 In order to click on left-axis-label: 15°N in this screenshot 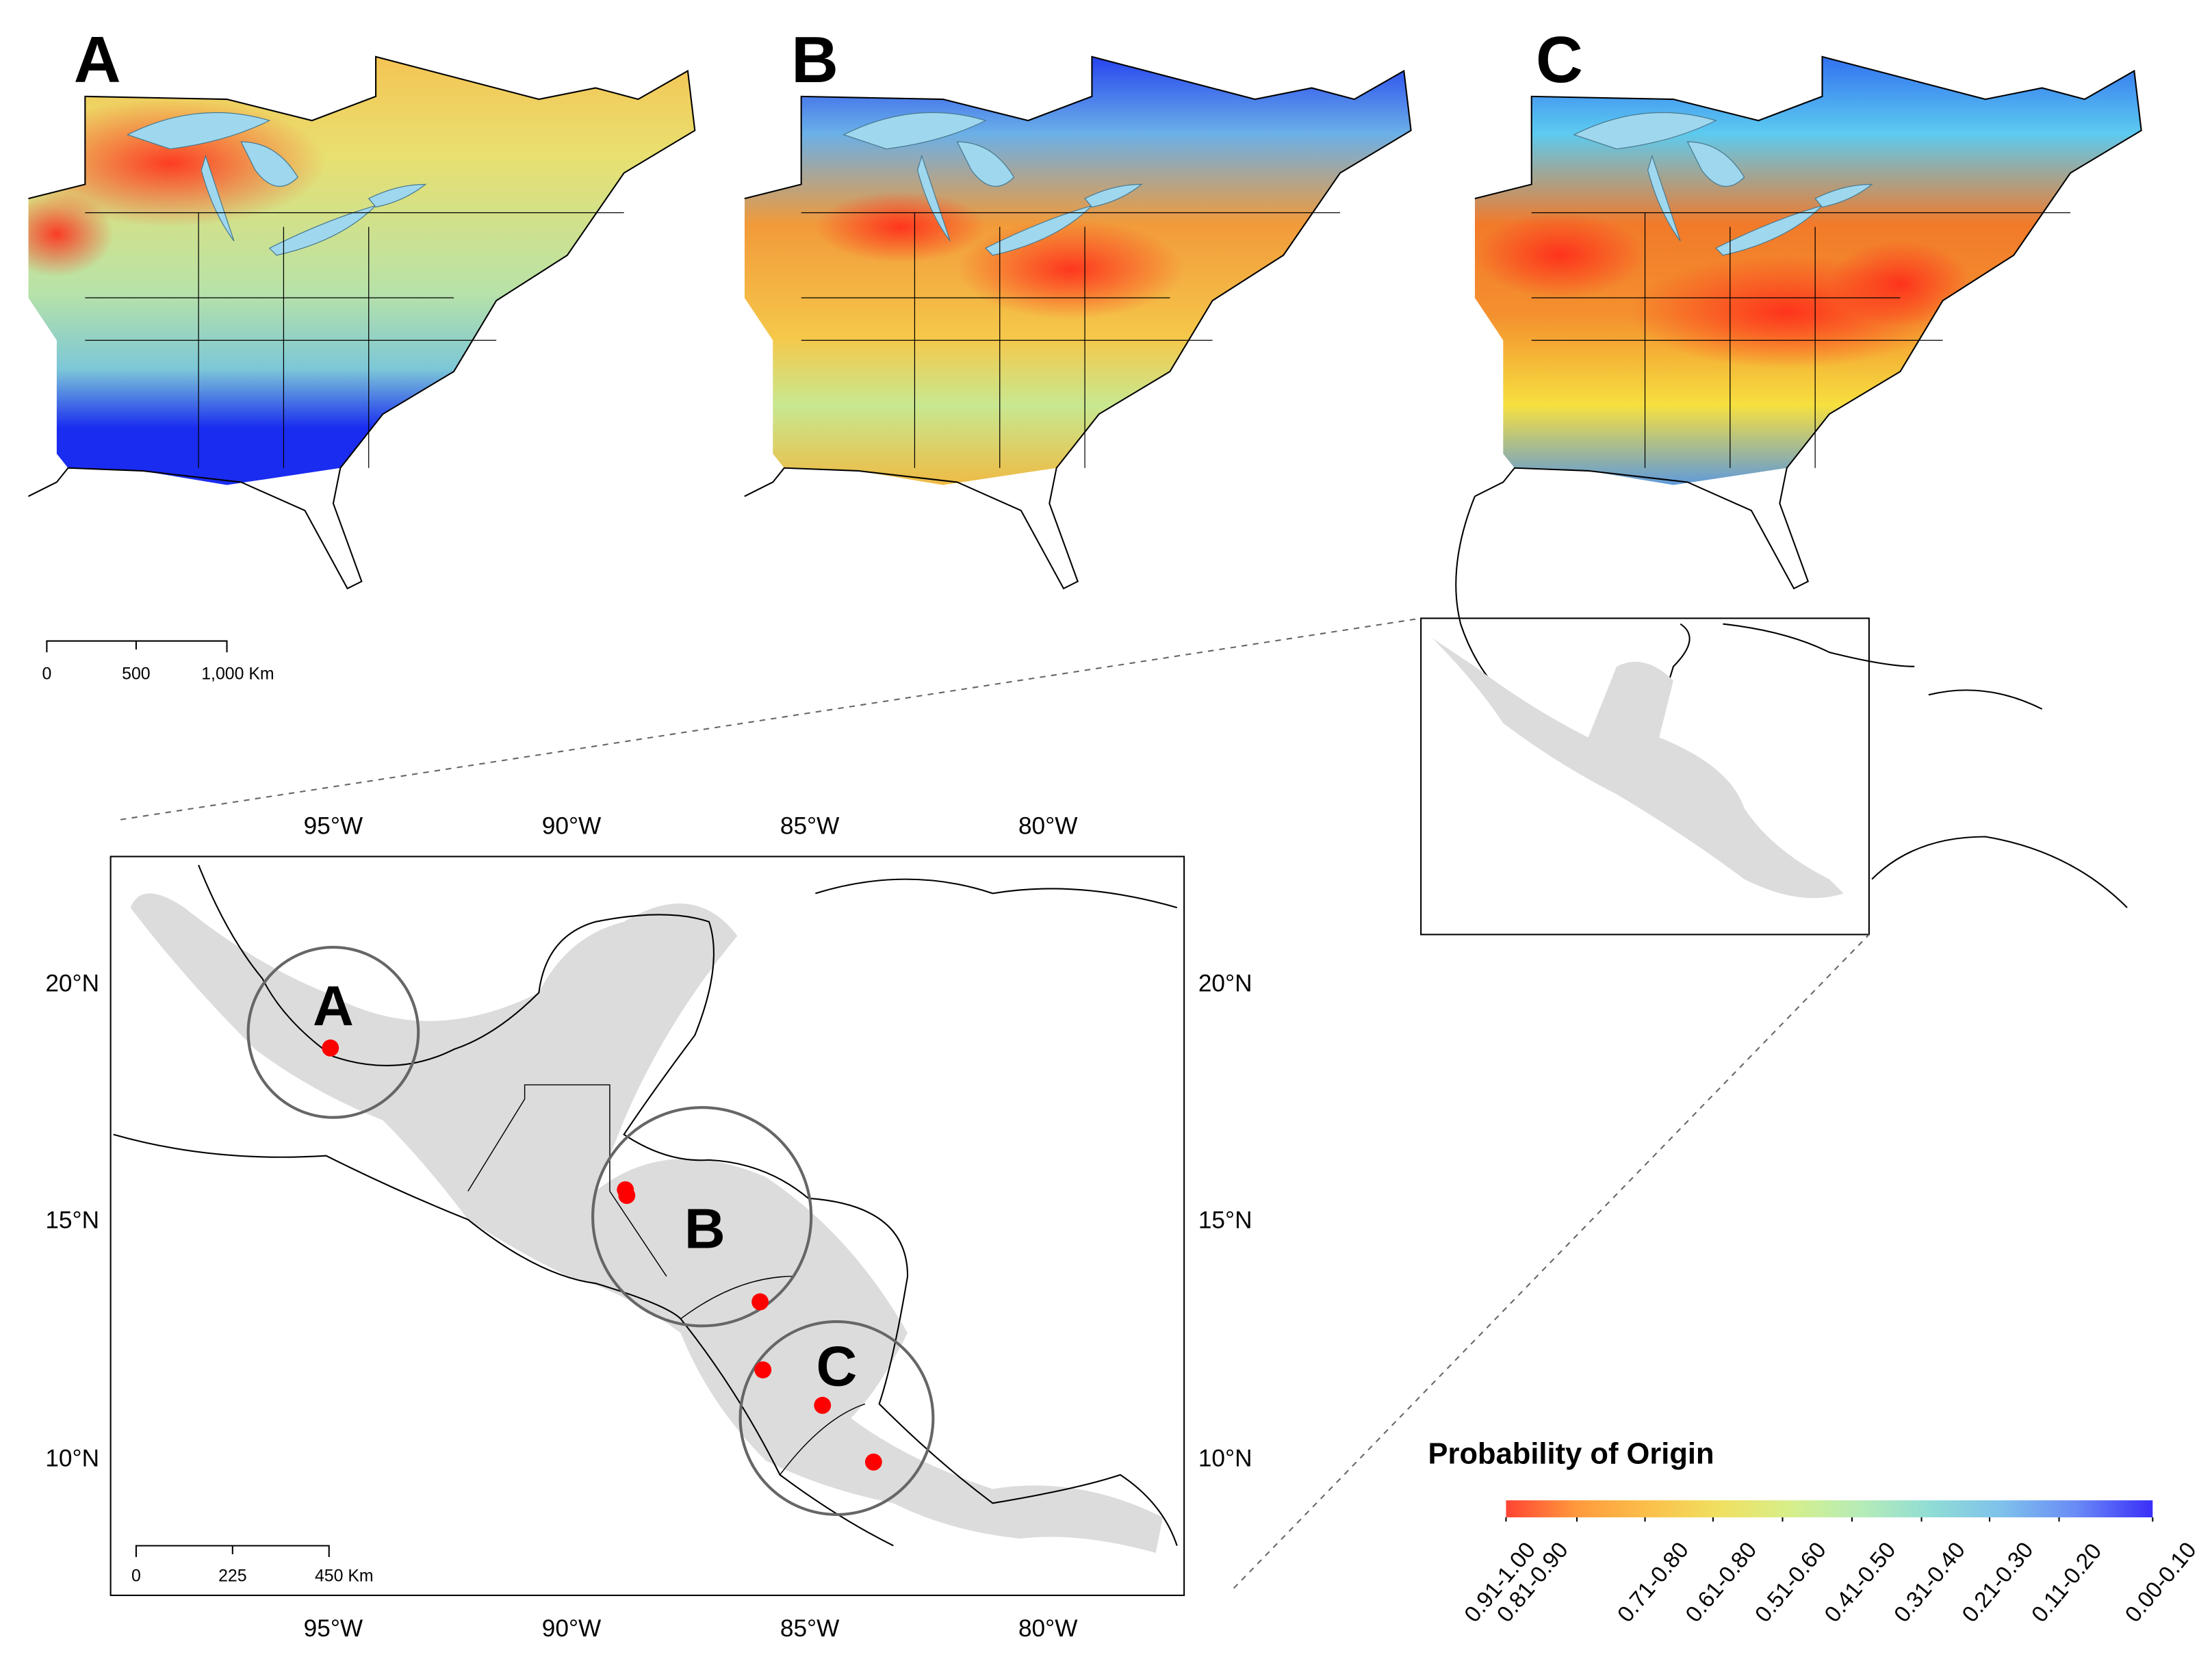, I will do `click(72, 1220)`.